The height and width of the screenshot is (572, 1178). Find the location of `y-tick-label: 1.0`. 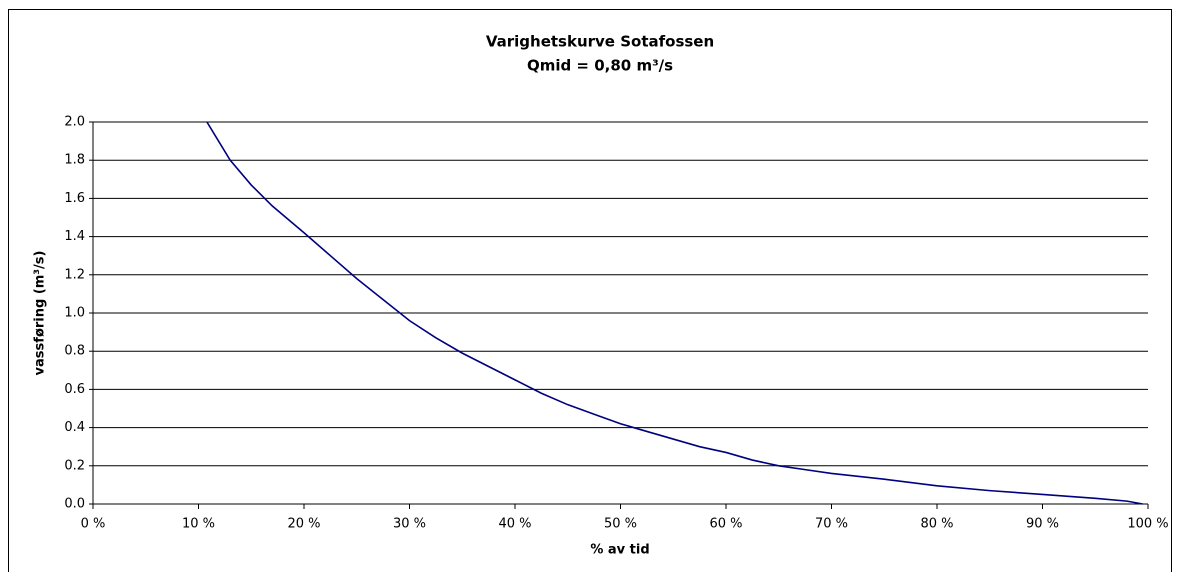

y-tick-label: 1.0 is located at coordinates (74, 313).